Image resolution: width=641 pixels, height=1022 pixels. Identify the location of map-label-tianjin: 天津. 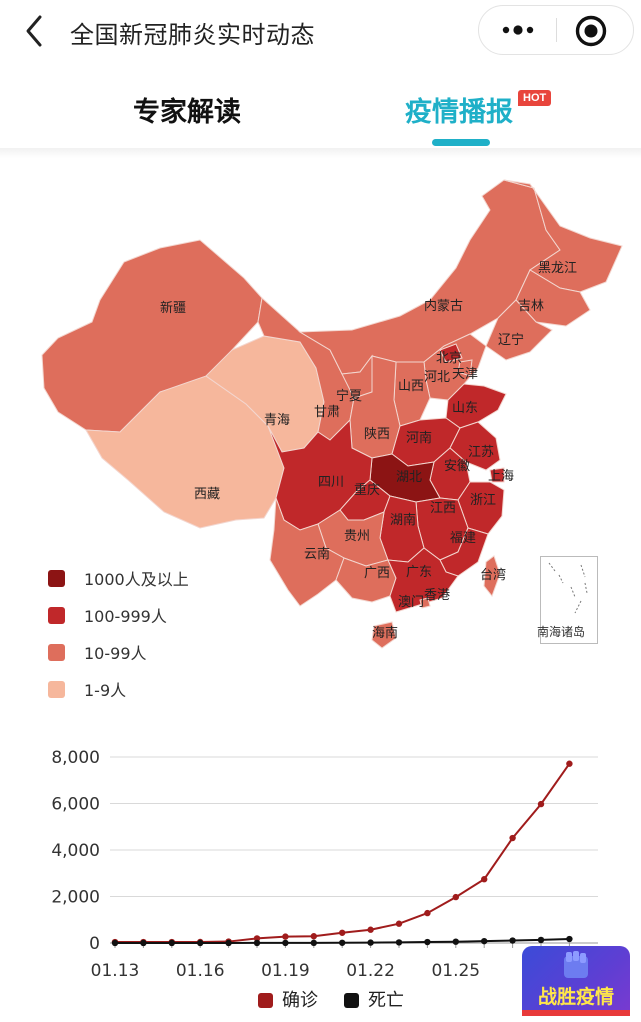
(465, 374).